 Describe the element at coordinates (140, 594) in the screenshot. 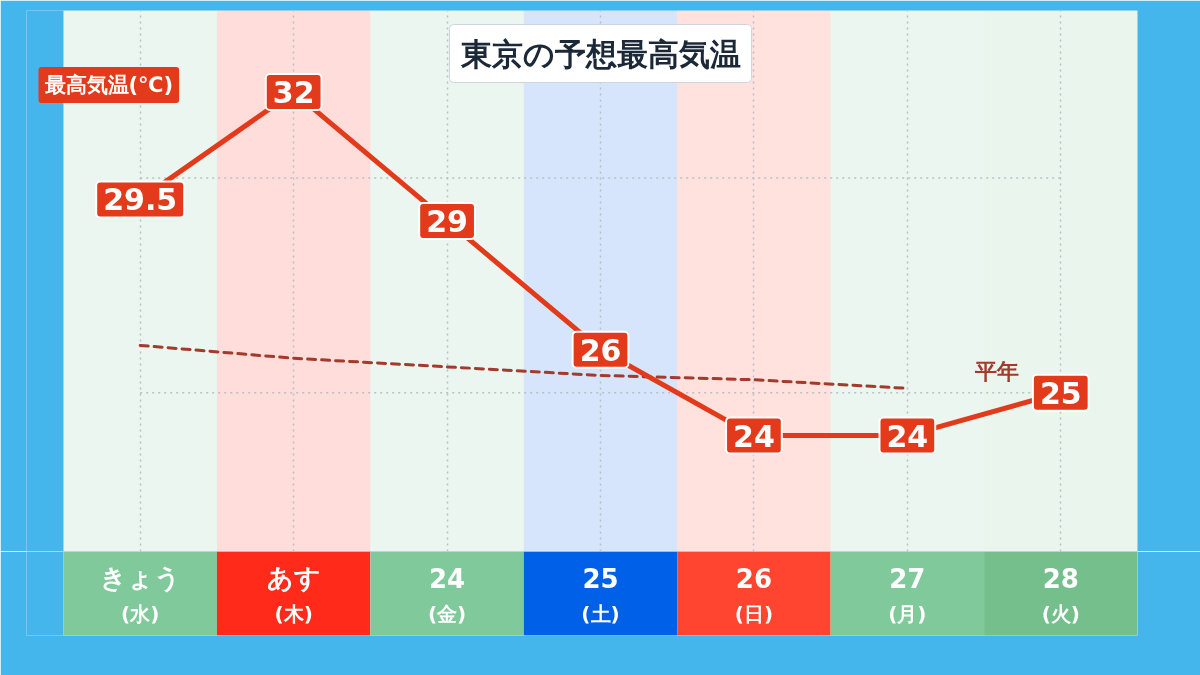

I see `x-tick-label: きょう (水)` at that location.